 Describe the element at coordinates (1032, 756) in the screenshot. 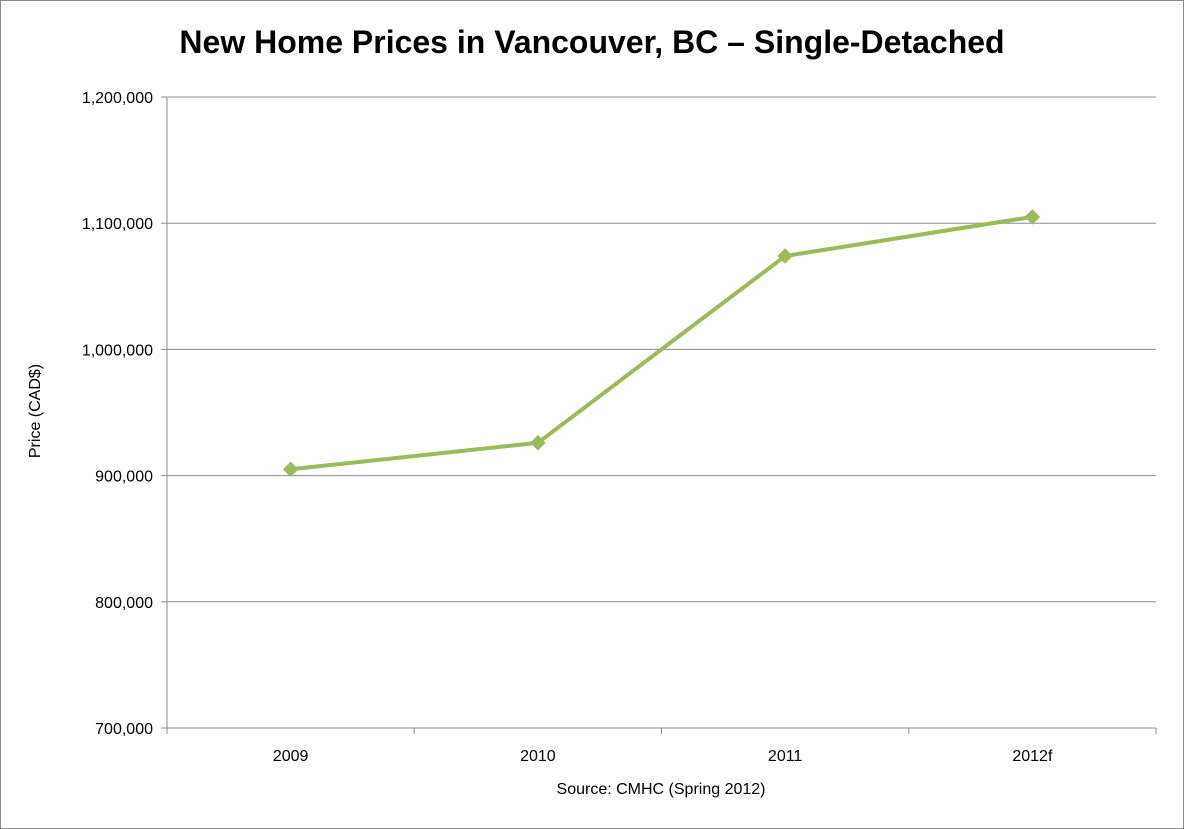

I see `x-tick-label: 2012f` at that location.